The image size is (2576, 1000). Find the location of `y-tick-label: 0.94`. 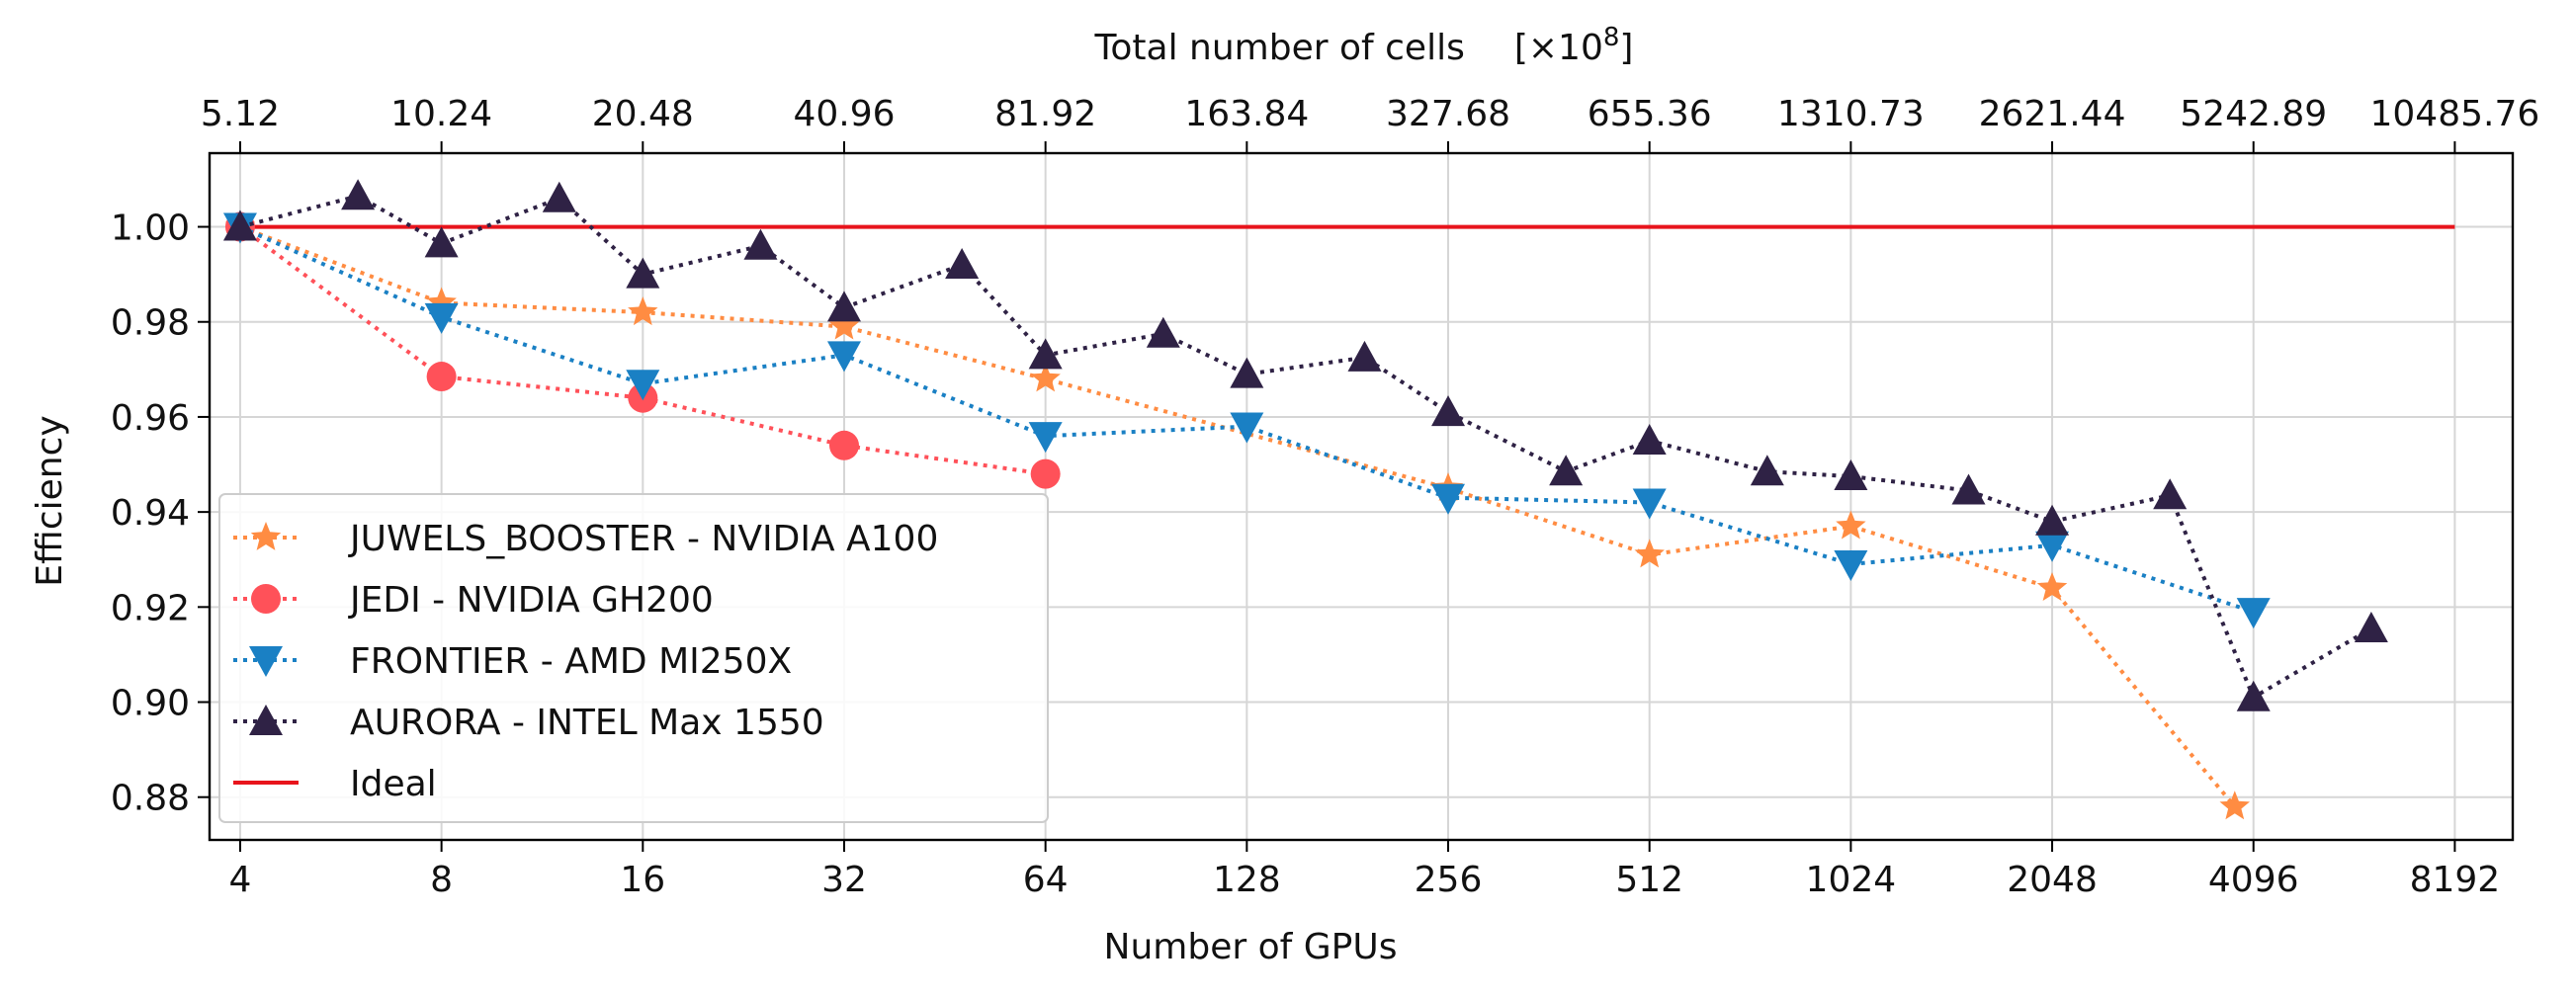

y-tick-label: 0.94 is located at coordinates (150, 513).